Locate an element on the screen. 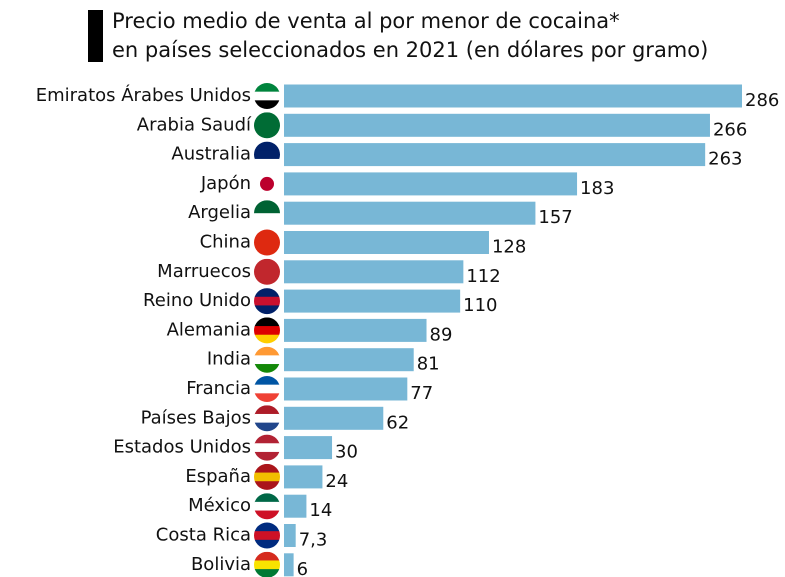  y-tick-label: Australia is located at coordinates (211, 154).